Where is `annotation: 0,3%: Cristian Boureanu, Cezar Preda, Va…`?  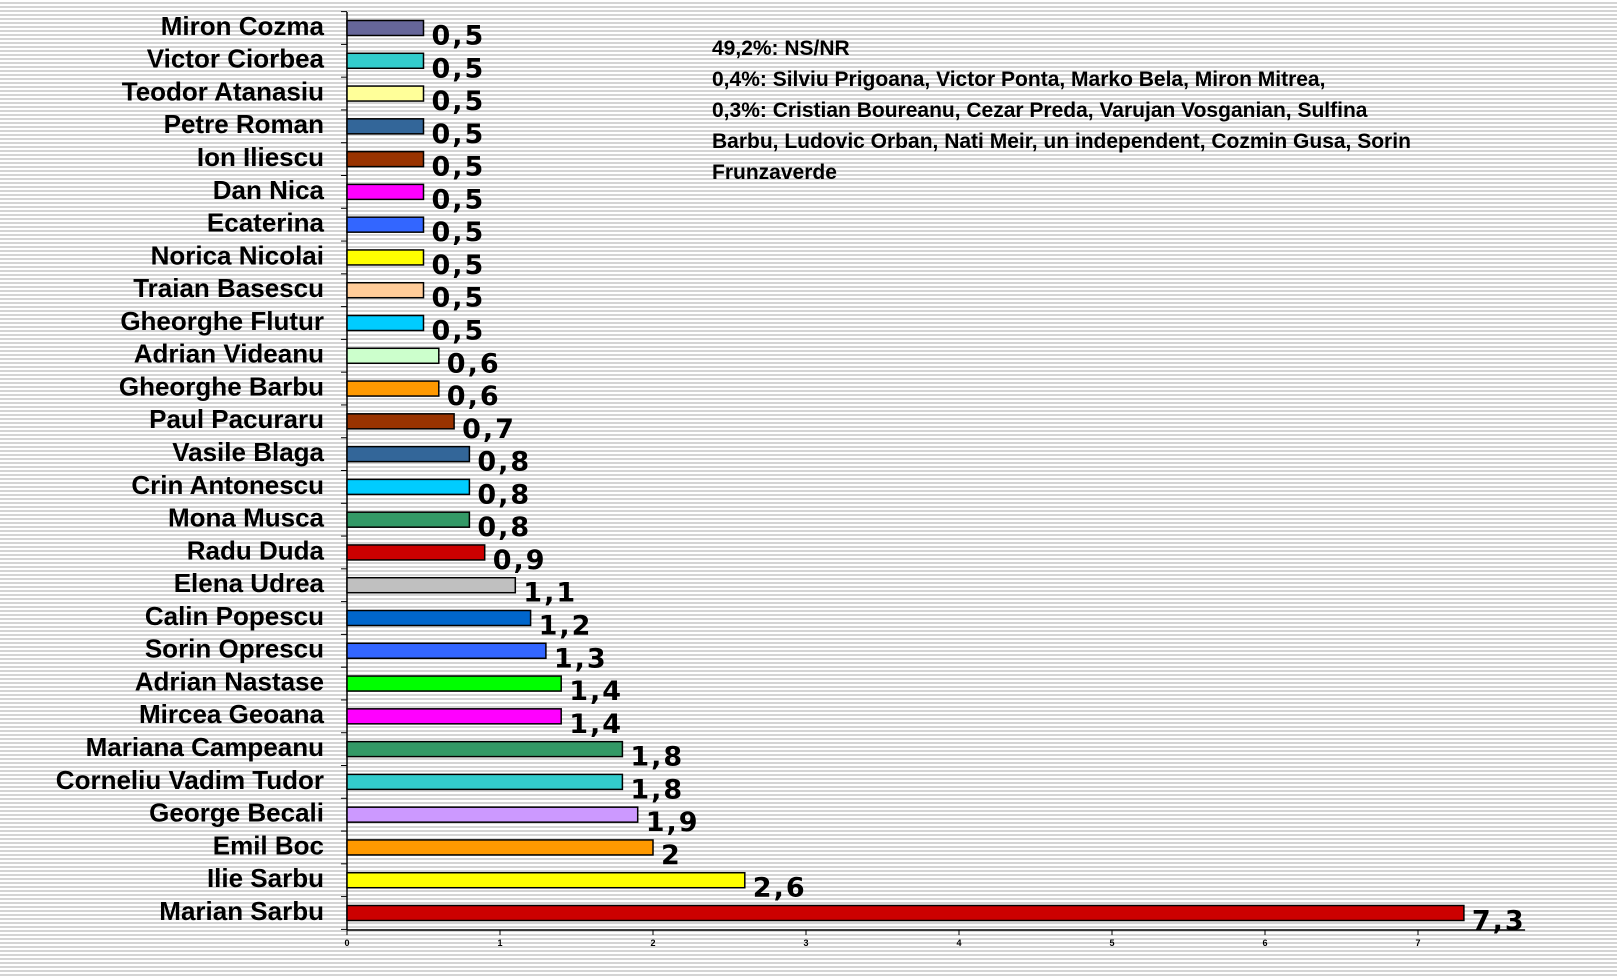
annotation: 0,3%: Cristian Boureanu, Cezar Preda, Va… is located at coordinates (1040, 110).